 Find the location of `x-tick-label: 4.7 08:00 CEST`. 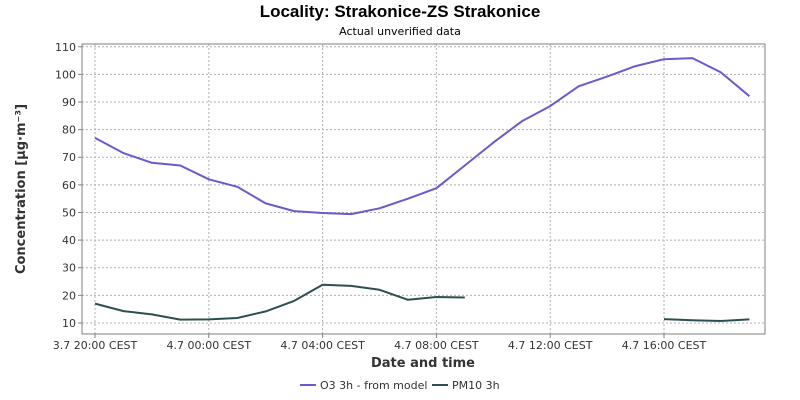

x-tick-label: 4.7 08:00 CEST is located at coordinates (436, 345).